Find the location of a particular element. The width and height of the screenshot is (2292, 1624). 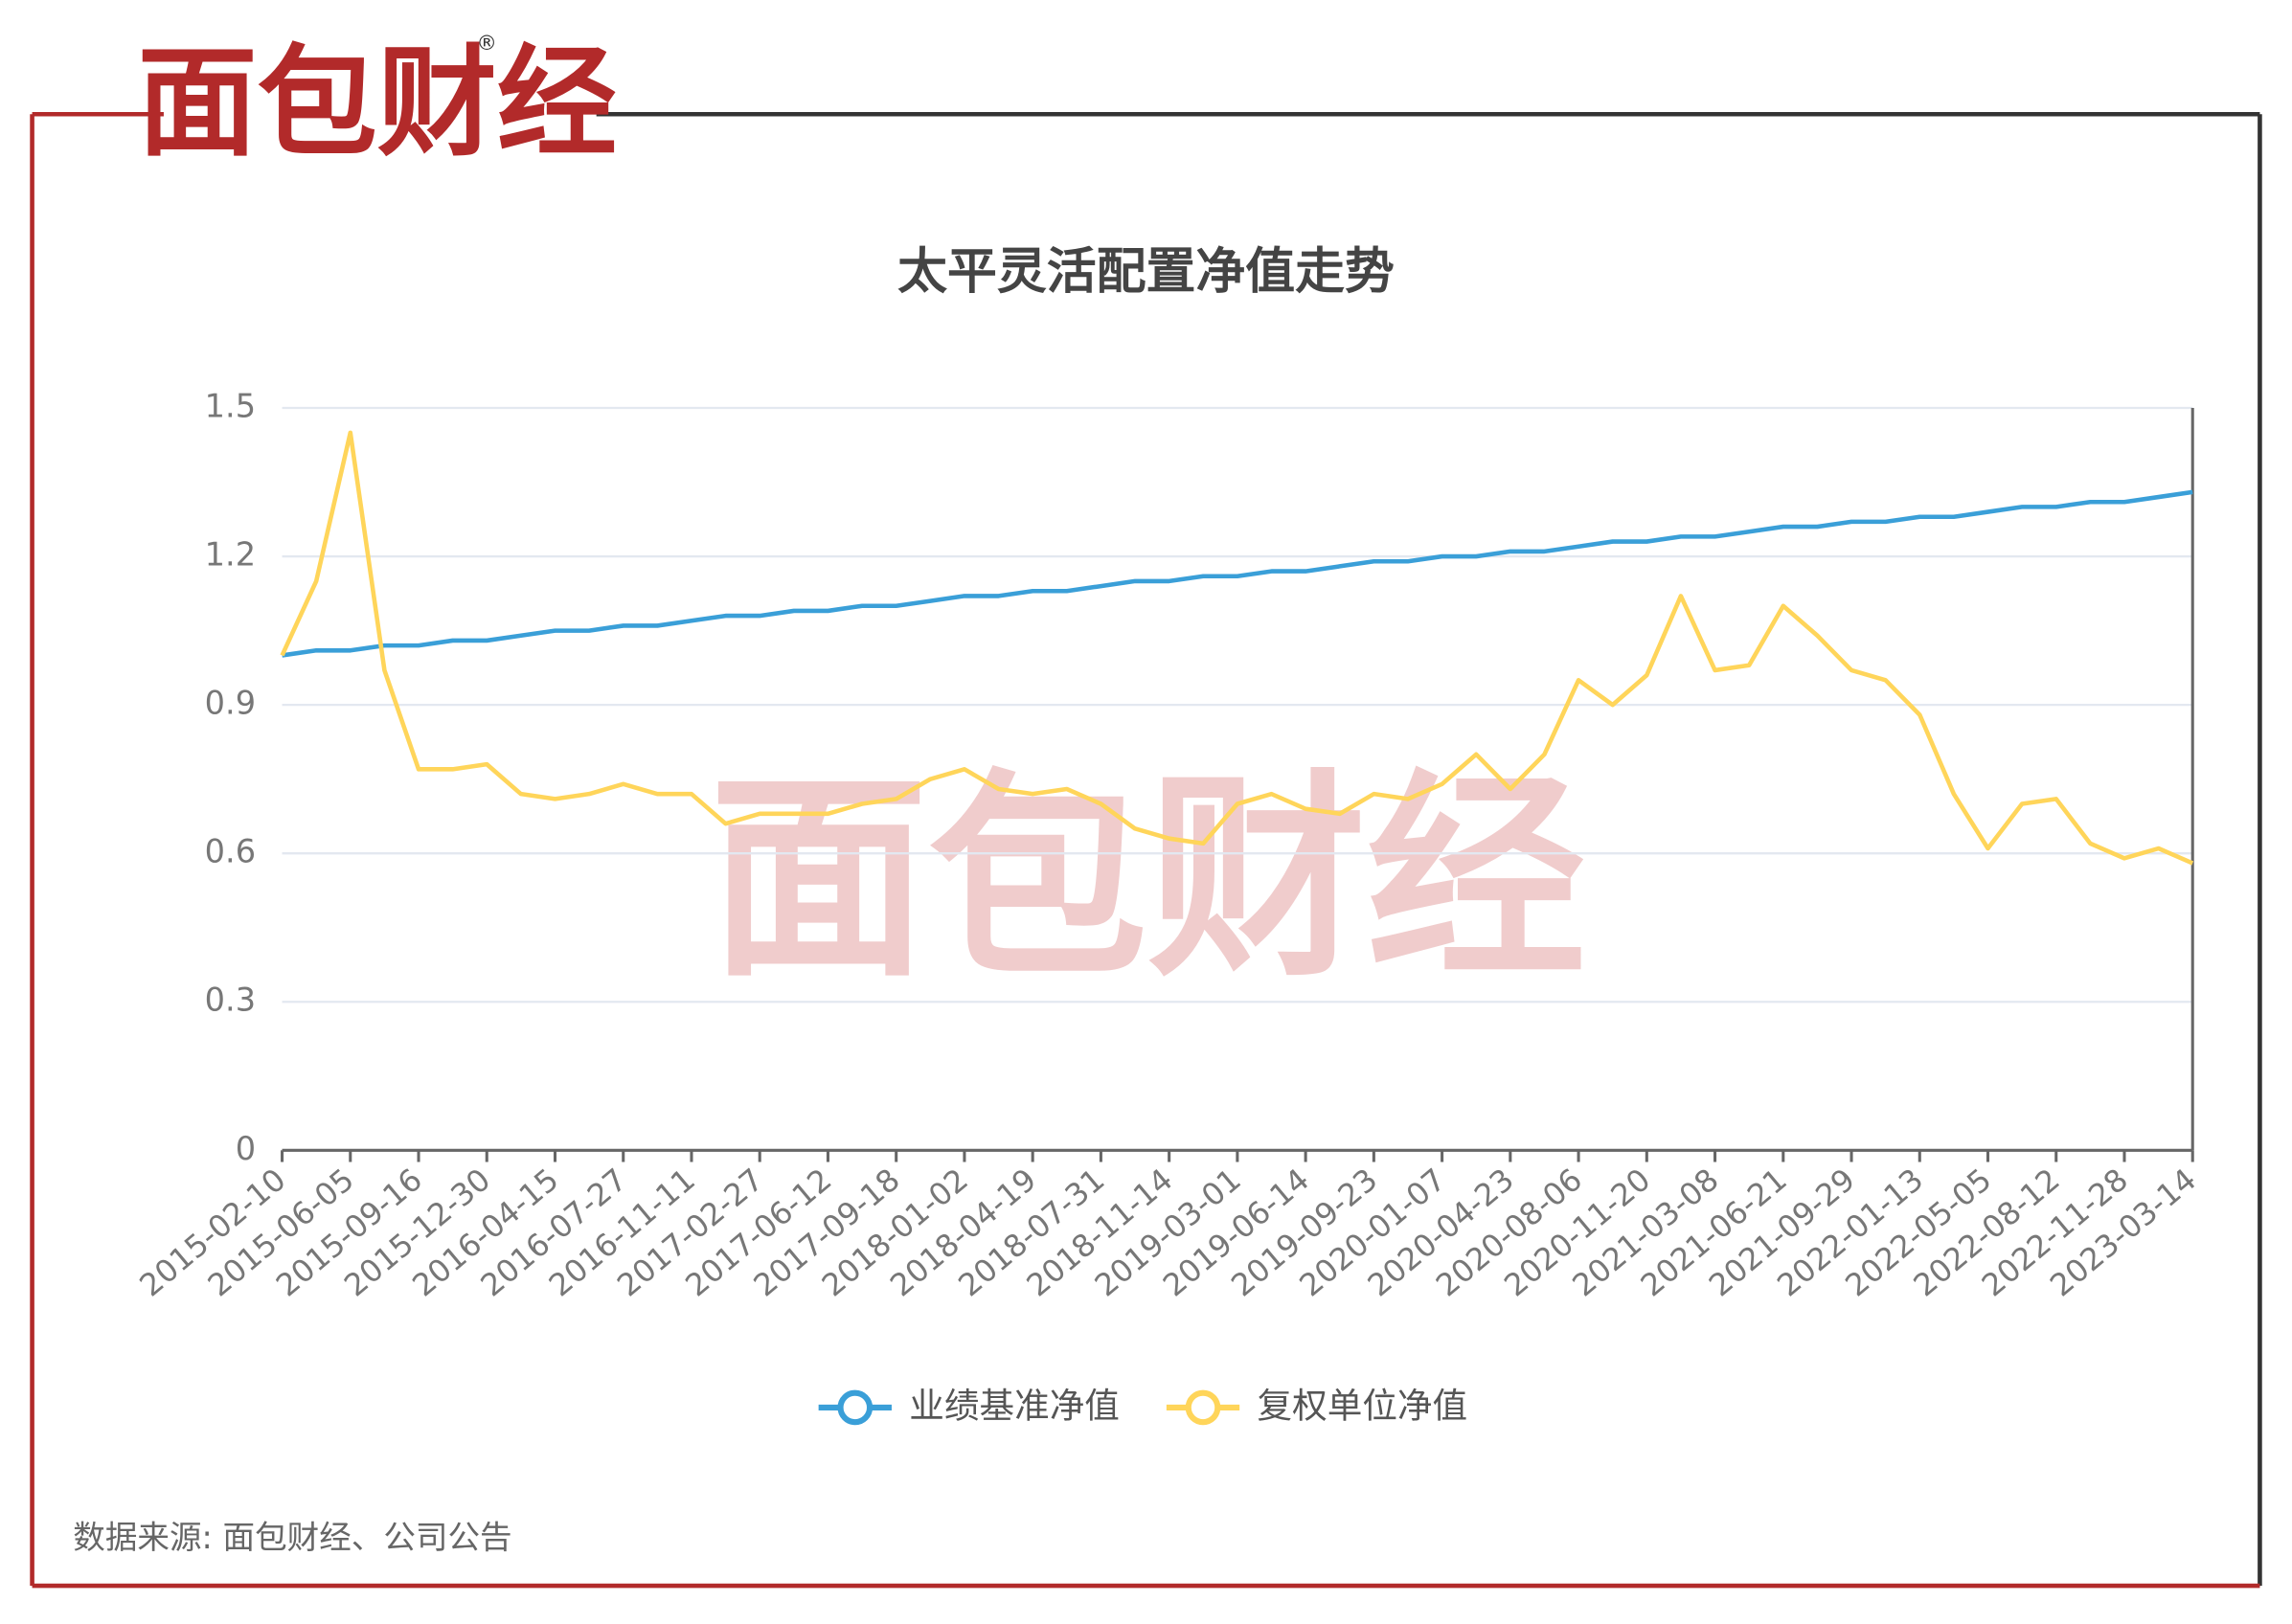

y-tick-label: 0 is located at coordinates (246, 1148).